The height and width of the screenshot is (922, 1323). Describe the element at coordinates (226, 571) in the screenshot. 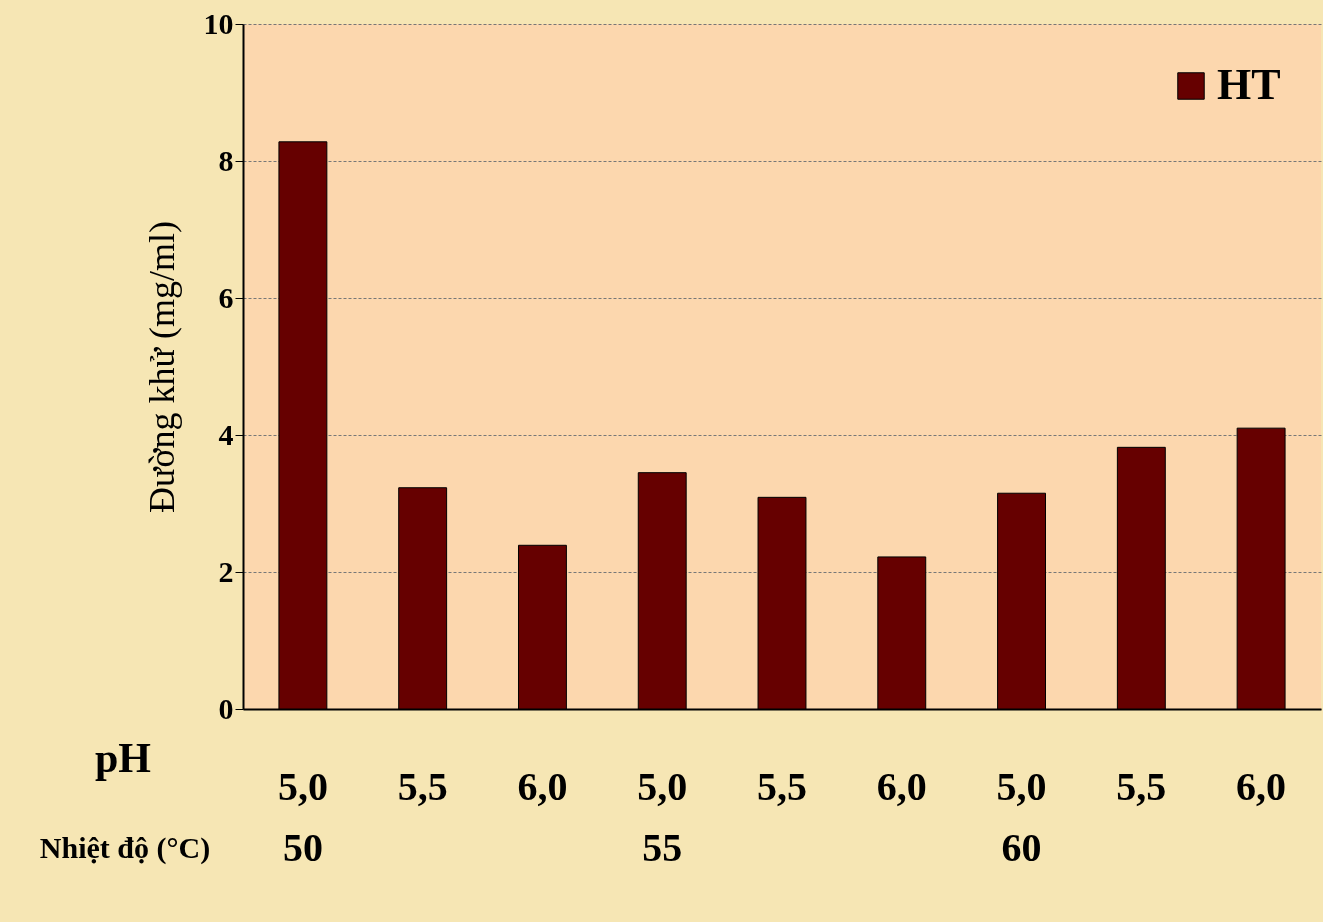

I see `y-tick-label: 2` at that location.